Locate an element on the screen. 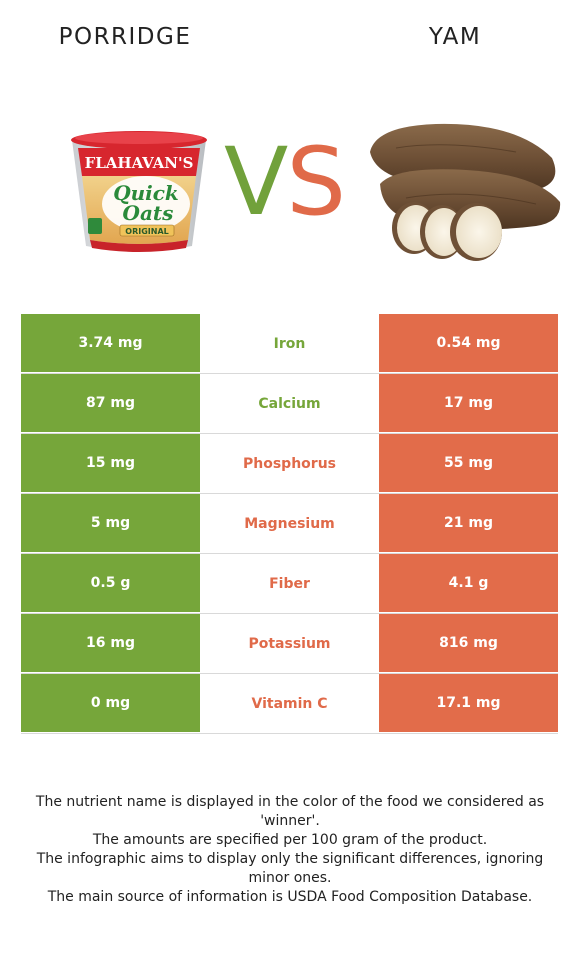 This screenshot has width=580, height=964. nutrient-name: Magnesium is located at coordinates (289, 523).